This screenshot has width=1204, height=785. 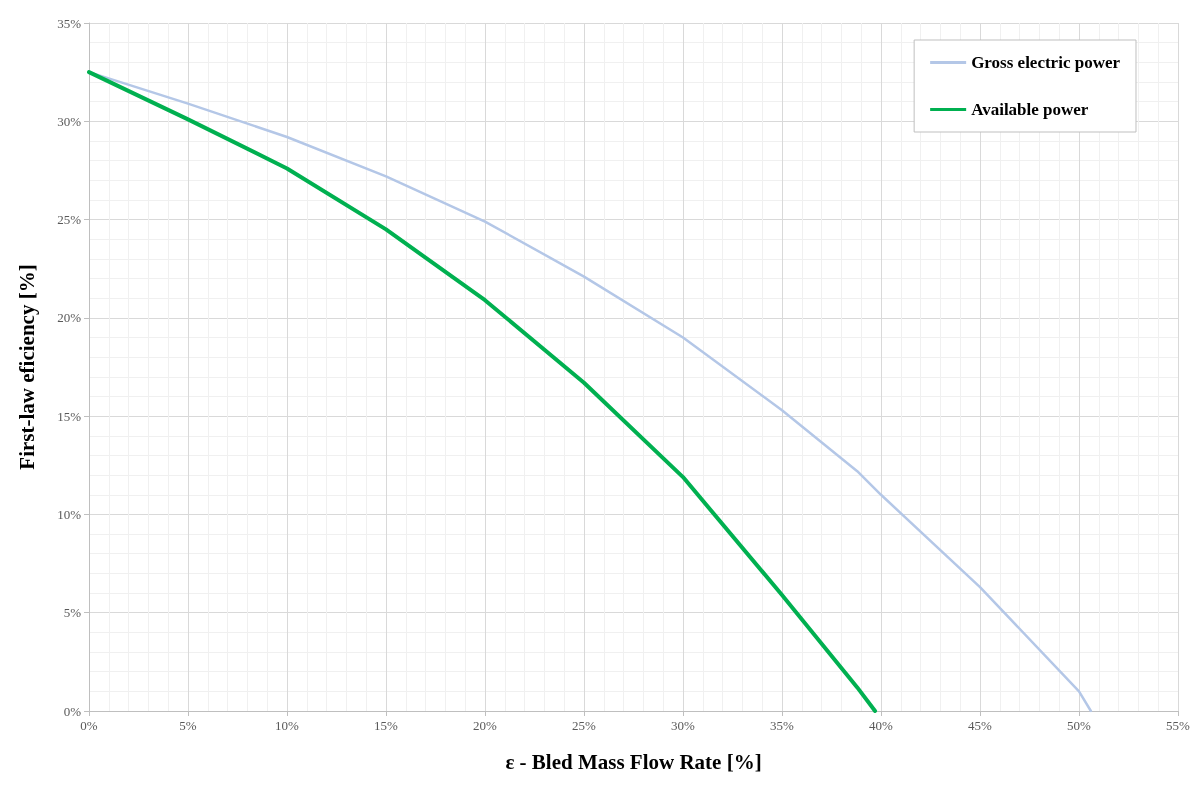 What do you see at coordinates (980, 725) in the screenshot?
I see `x-tick-label: 45%` at bounding box center [980, 725].